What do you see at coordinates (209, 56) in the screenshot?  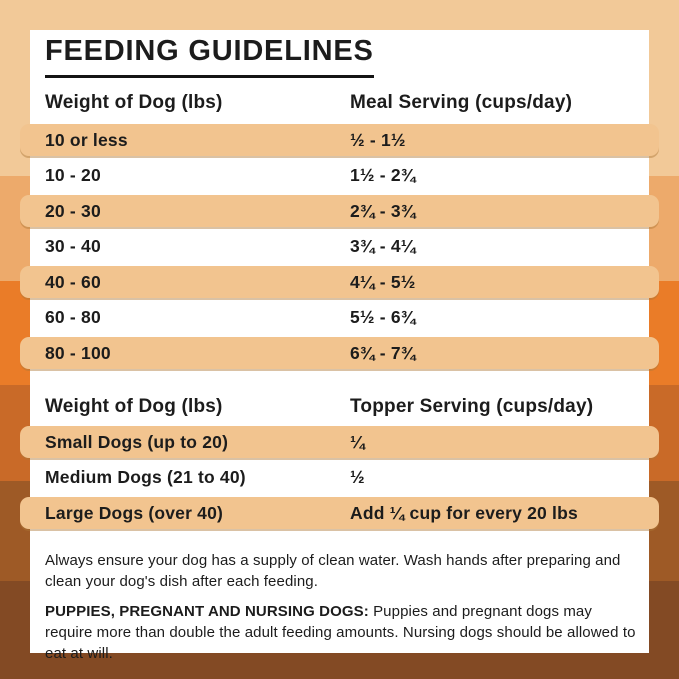 I see `page-title: FEEDING GUIDELINES` at bounding box center [209, 56].